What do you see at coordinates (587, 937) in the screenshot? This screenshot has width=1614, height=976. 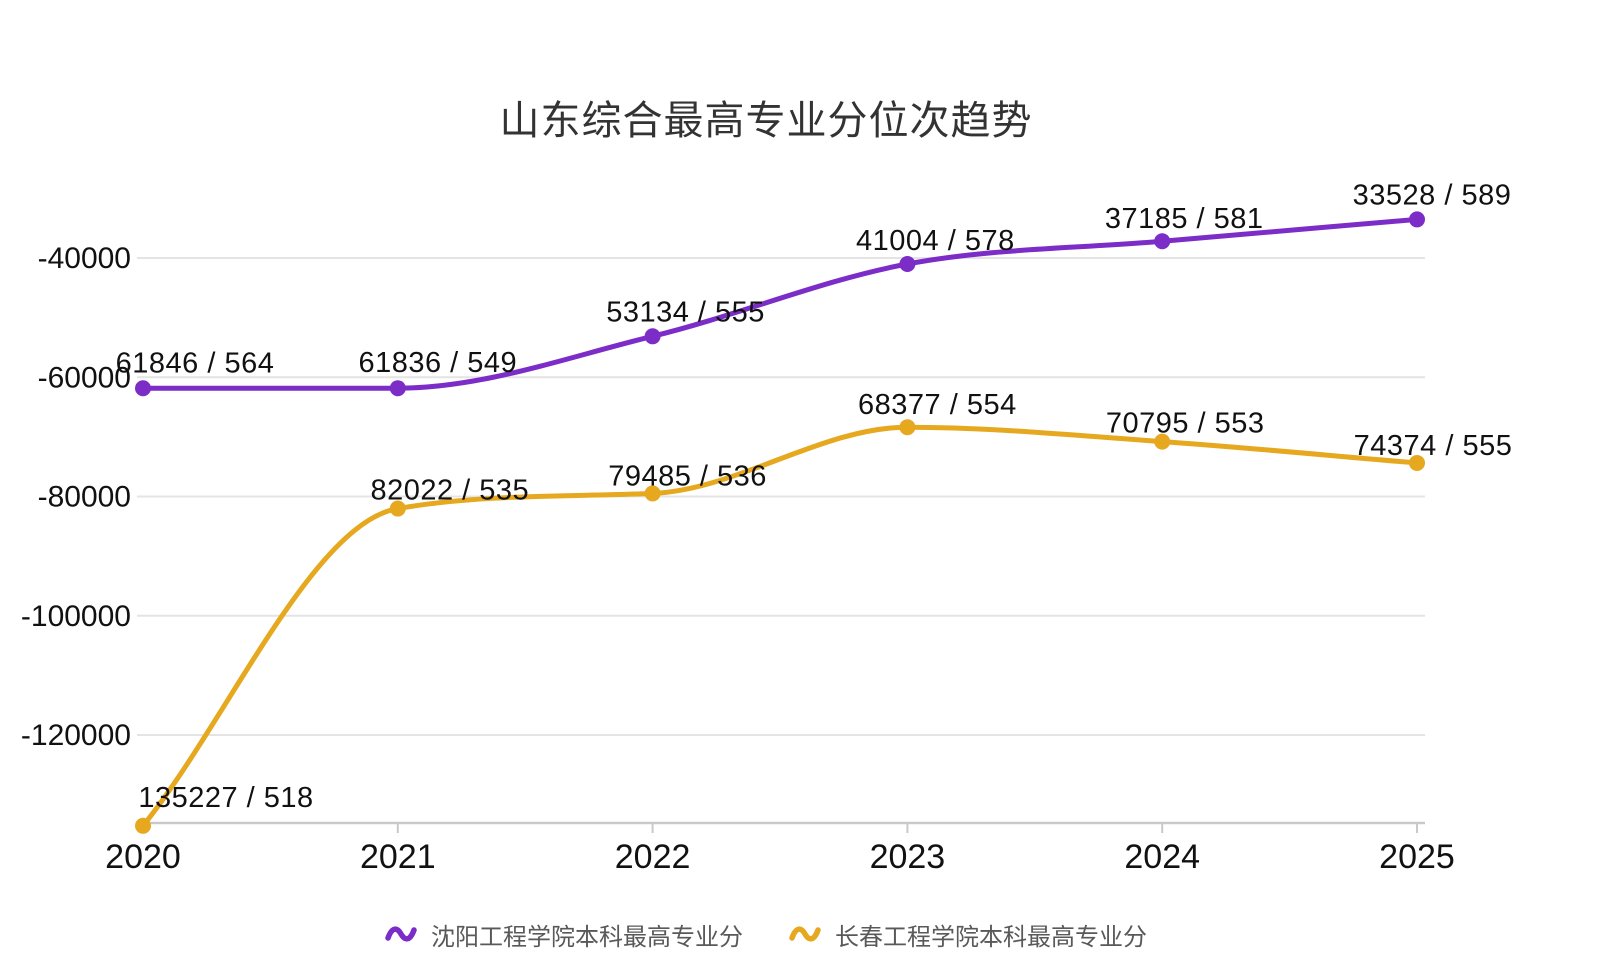 I see `legend-label-shenyang: 沈阳工程学院本科最高专业分` at bounding box center [587, 937].